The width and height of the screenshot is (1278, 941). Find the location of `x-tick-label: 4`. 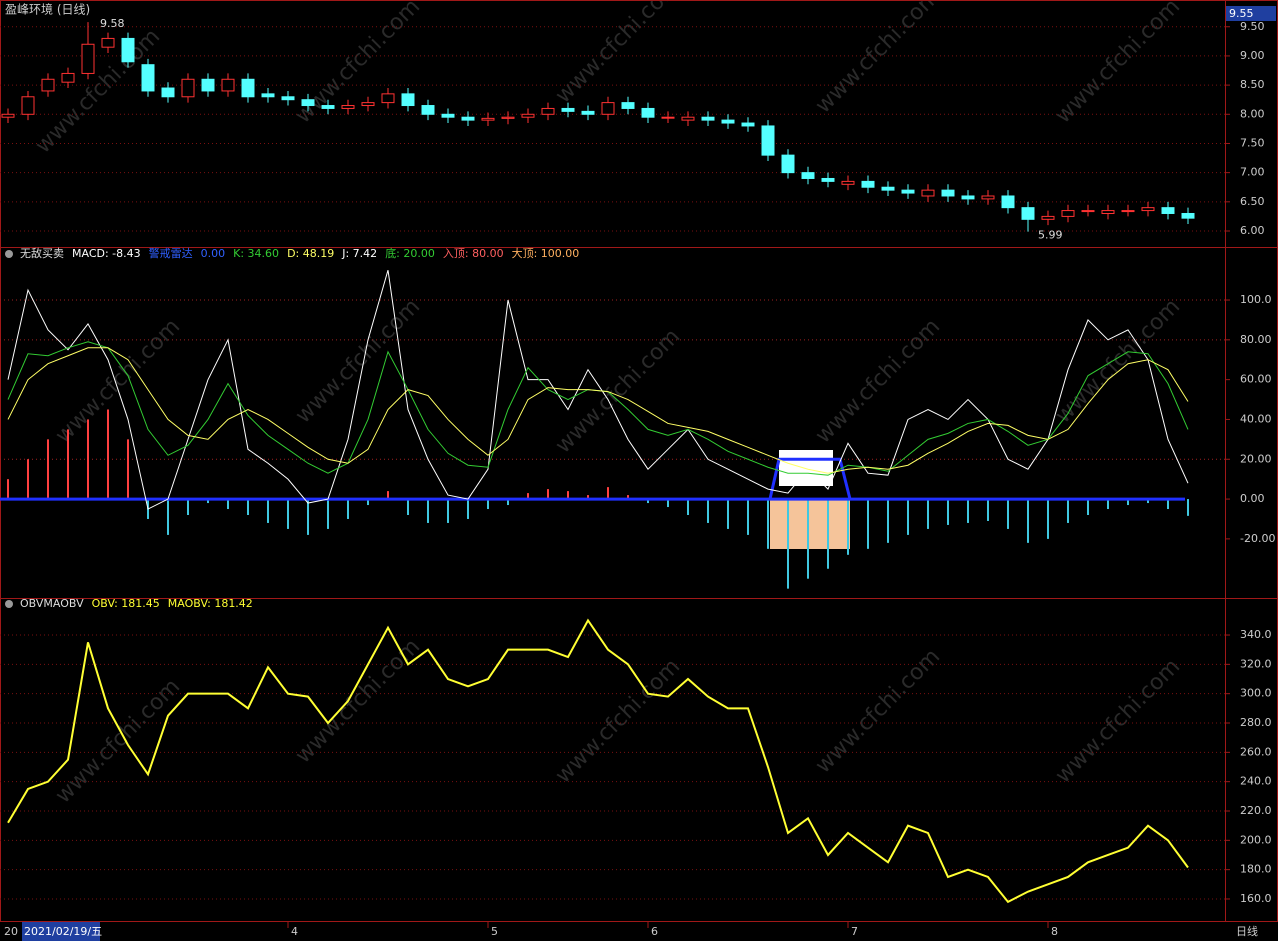

x-tick-label: 4 is located at coordinates (294, 931).